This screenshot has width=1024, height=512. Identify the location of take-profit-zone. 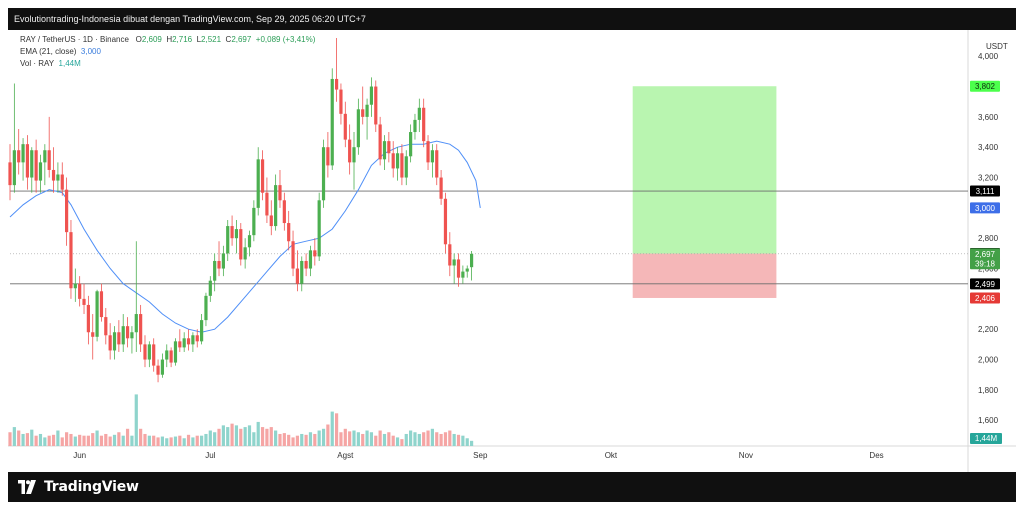
(704, 170).